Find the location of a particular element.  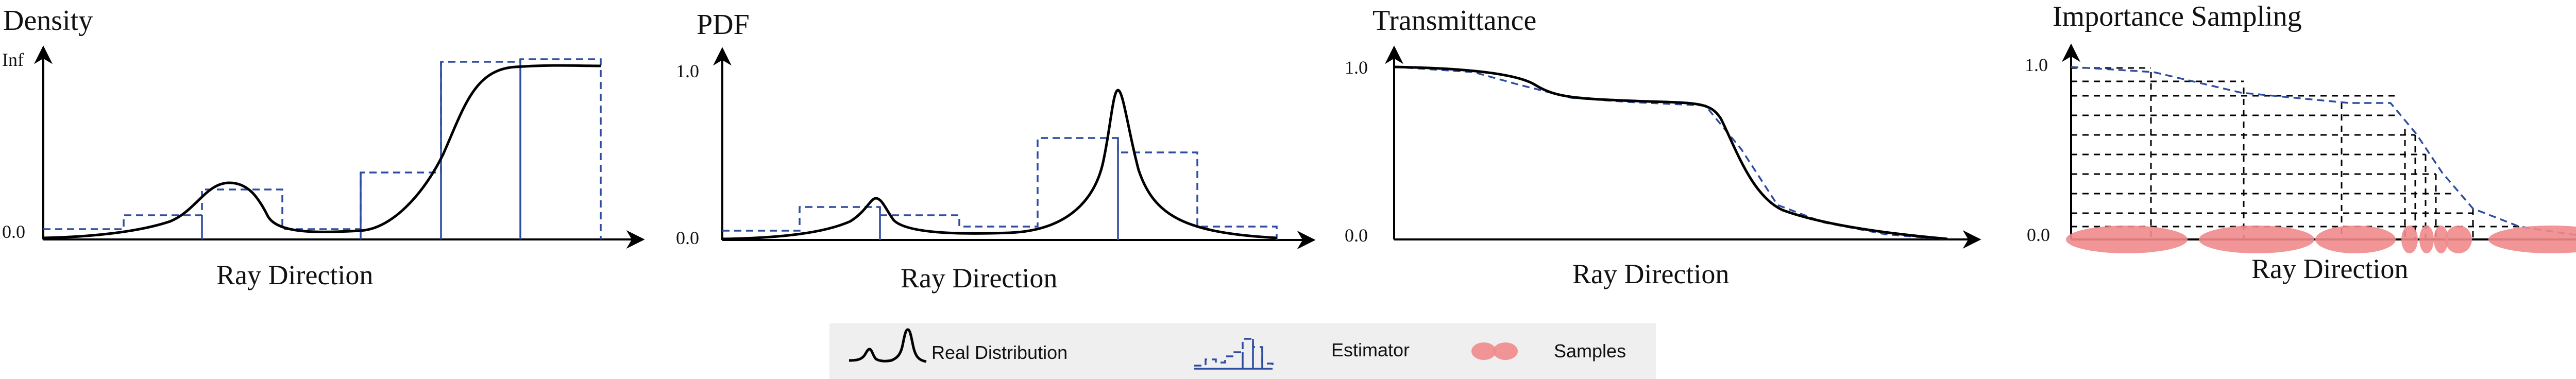

samples is located at coordinates (2321, 240).